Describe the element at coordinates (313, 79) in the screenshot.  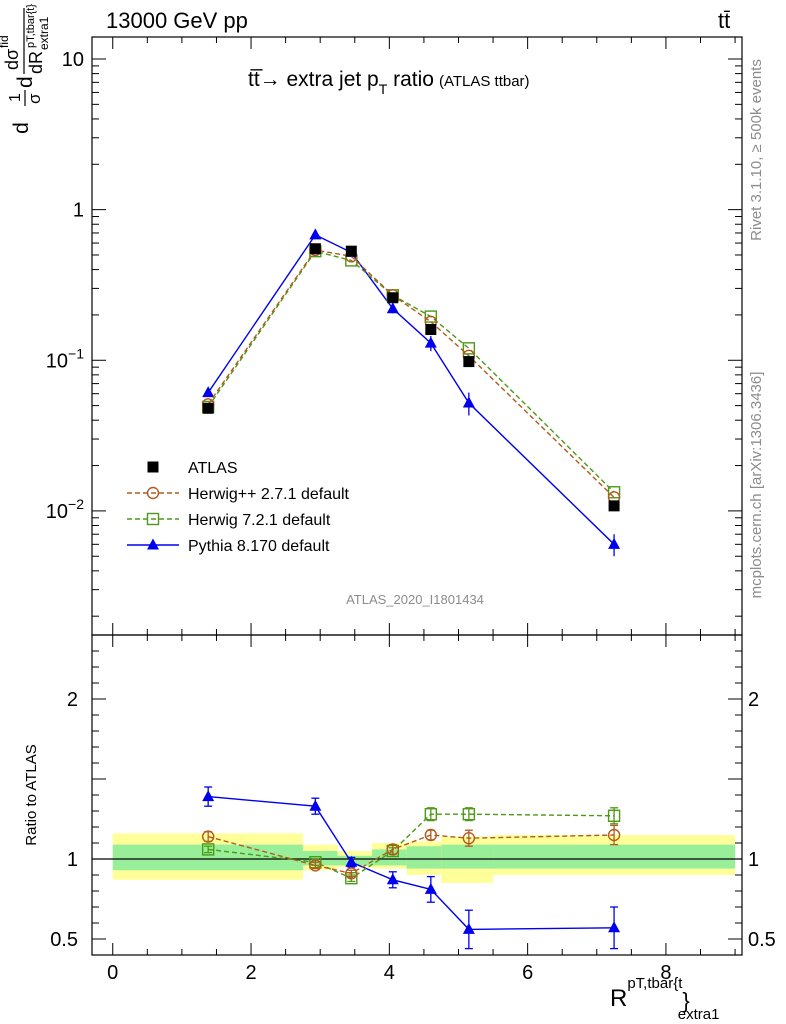
I see `title-main: tt̅→ extra jet p` at that location.